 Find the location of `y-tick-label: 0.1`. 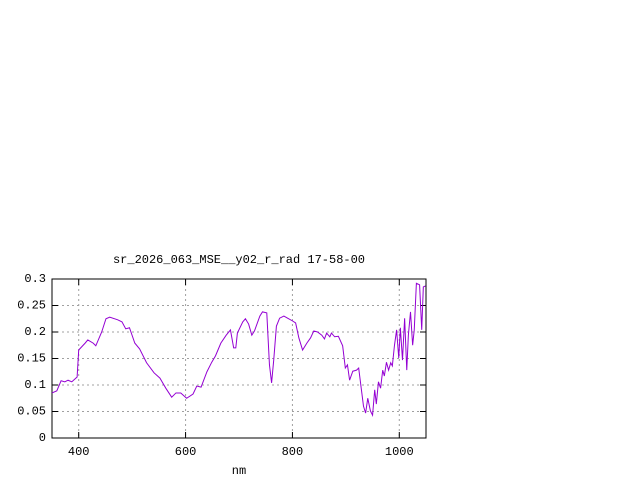

y-tick-label: 0.1 is located at coordinates (35, 385).